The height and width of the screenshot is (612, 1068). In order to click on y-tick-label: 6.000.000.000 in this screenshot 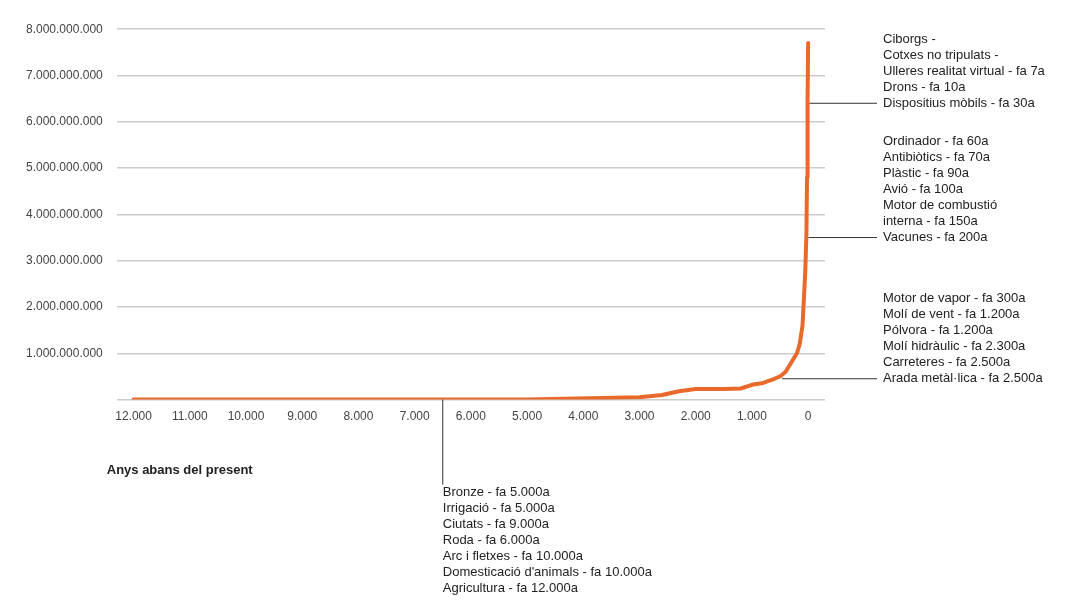, I will do `click(64, 121)`.